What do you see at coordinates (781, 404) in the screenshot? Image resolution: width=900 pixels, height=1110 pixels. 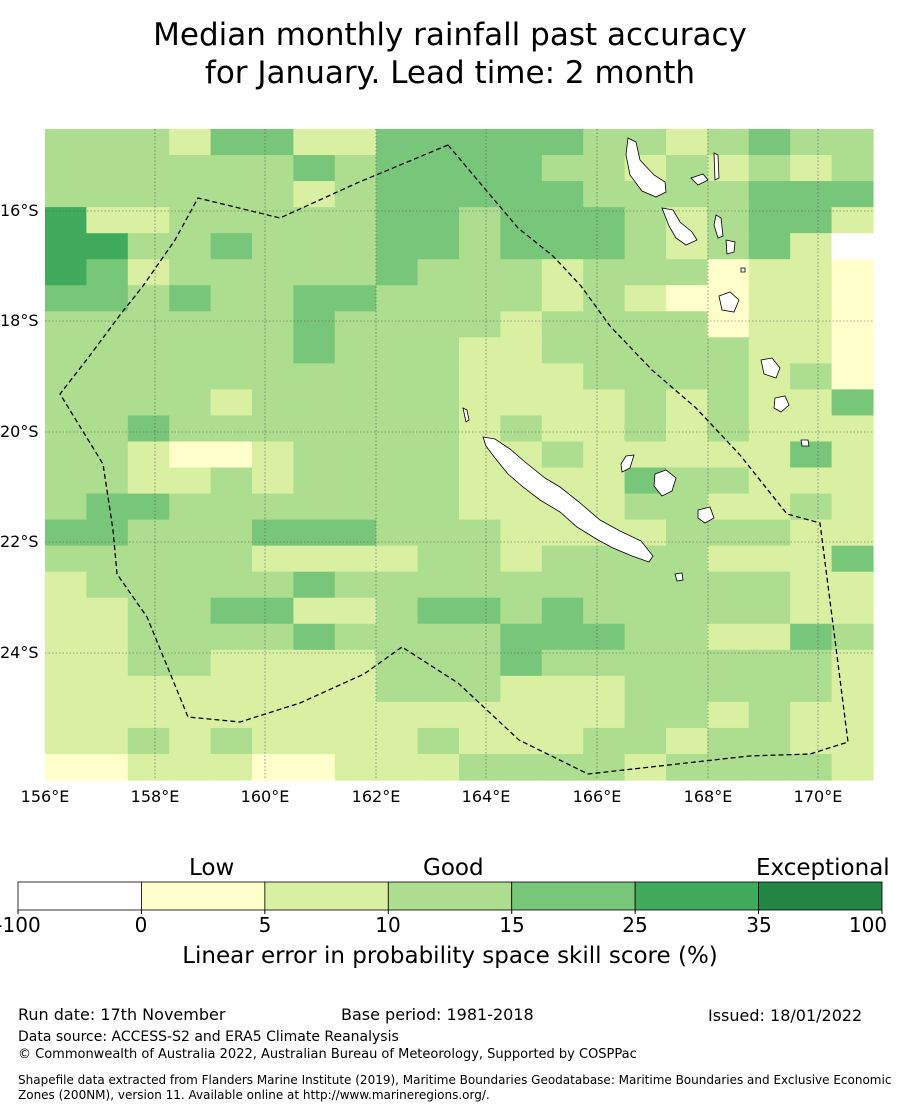 I see `island-aneityum` at bounding box center [781, 404].